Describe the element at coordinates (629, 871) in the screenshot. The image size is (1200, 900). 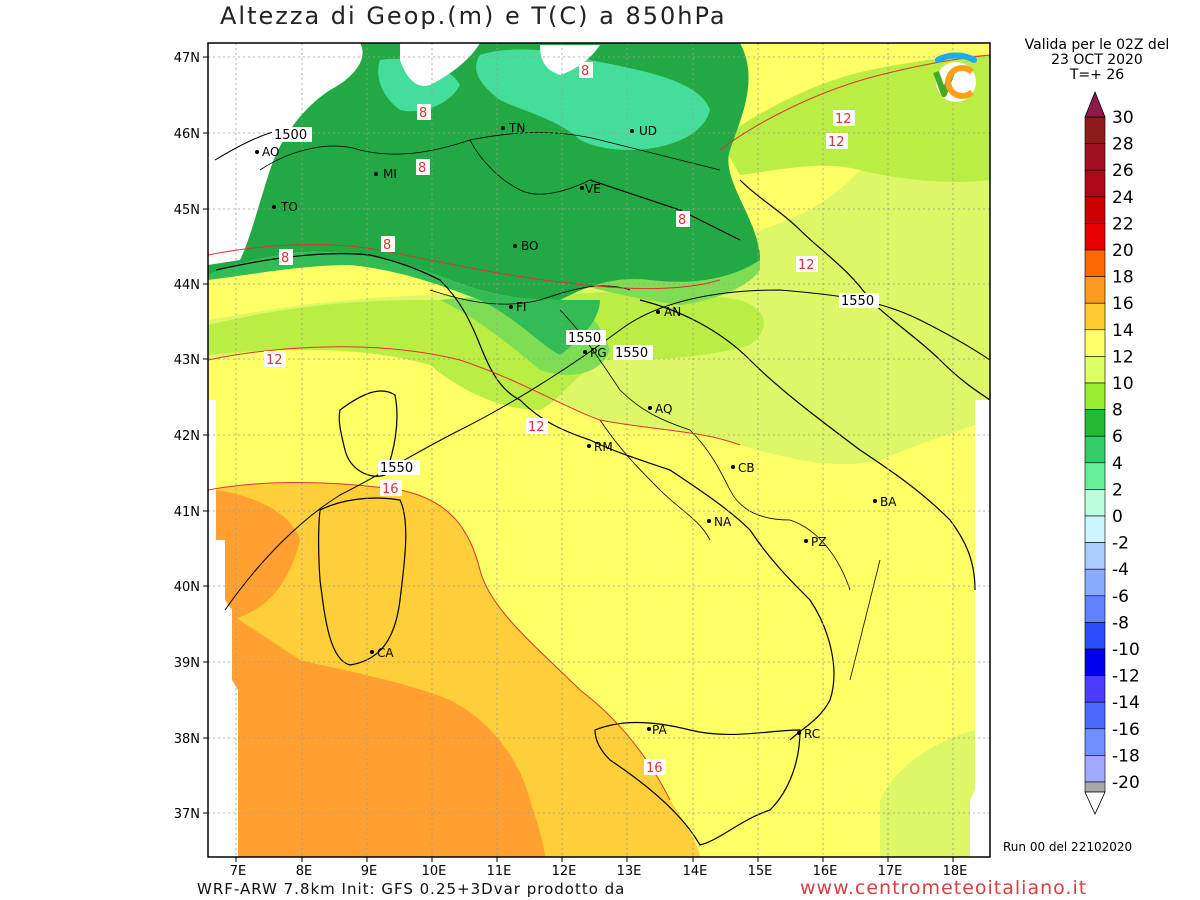
I see `lon-label: 13E` at that location.